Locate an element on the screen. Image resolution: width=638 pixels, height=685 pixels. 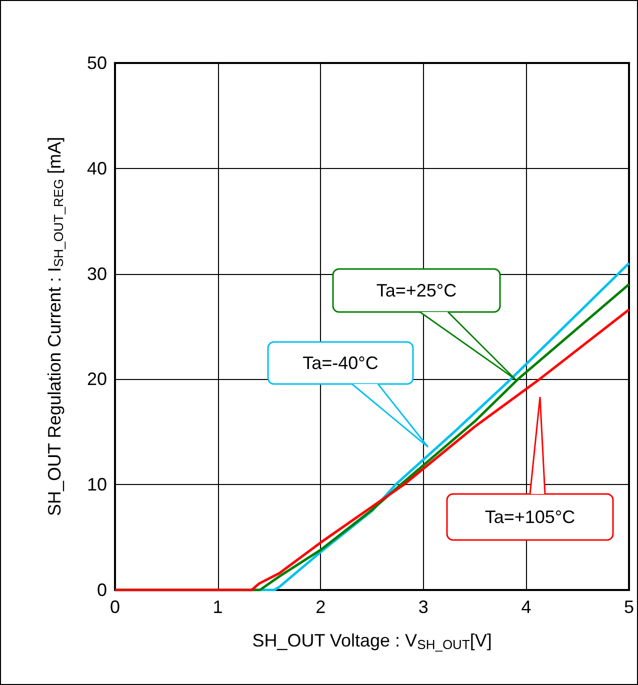
y-tick-label: 20 is located at coordinates (96, 379).